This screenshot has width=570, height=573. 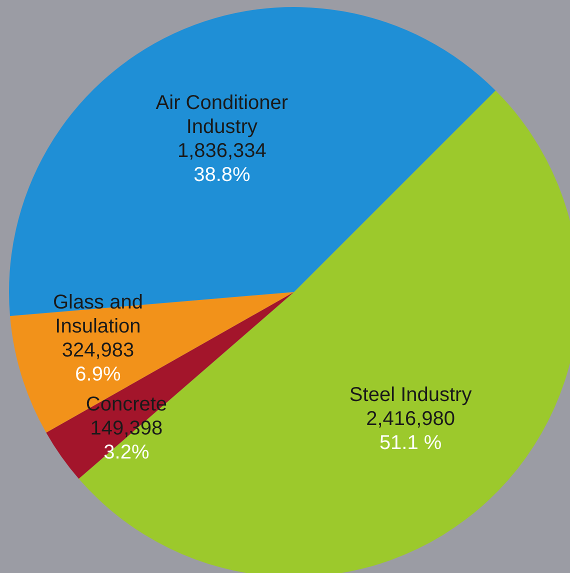 What do you see at coordinates (98, 363) in the screenshot?
I see `data-label: 324,983 6.9%` at bounding box center [98, 363].